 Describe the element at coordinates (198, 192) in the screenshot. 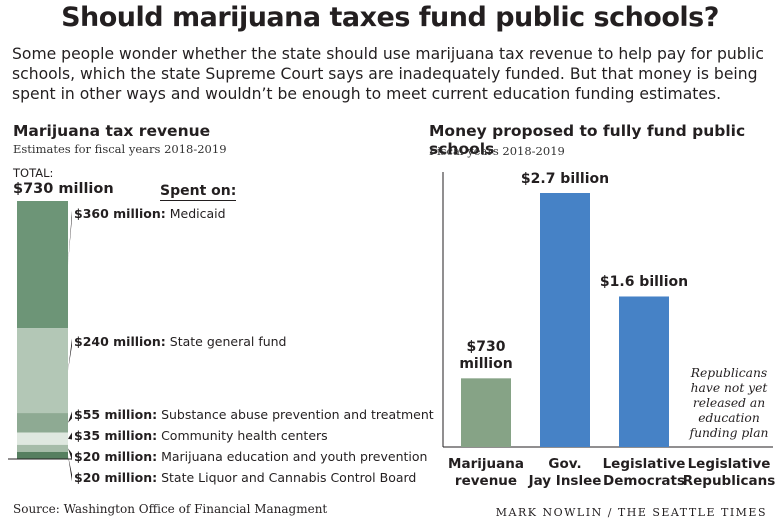

I see `spent-on-heading: Spent on:` at that location.